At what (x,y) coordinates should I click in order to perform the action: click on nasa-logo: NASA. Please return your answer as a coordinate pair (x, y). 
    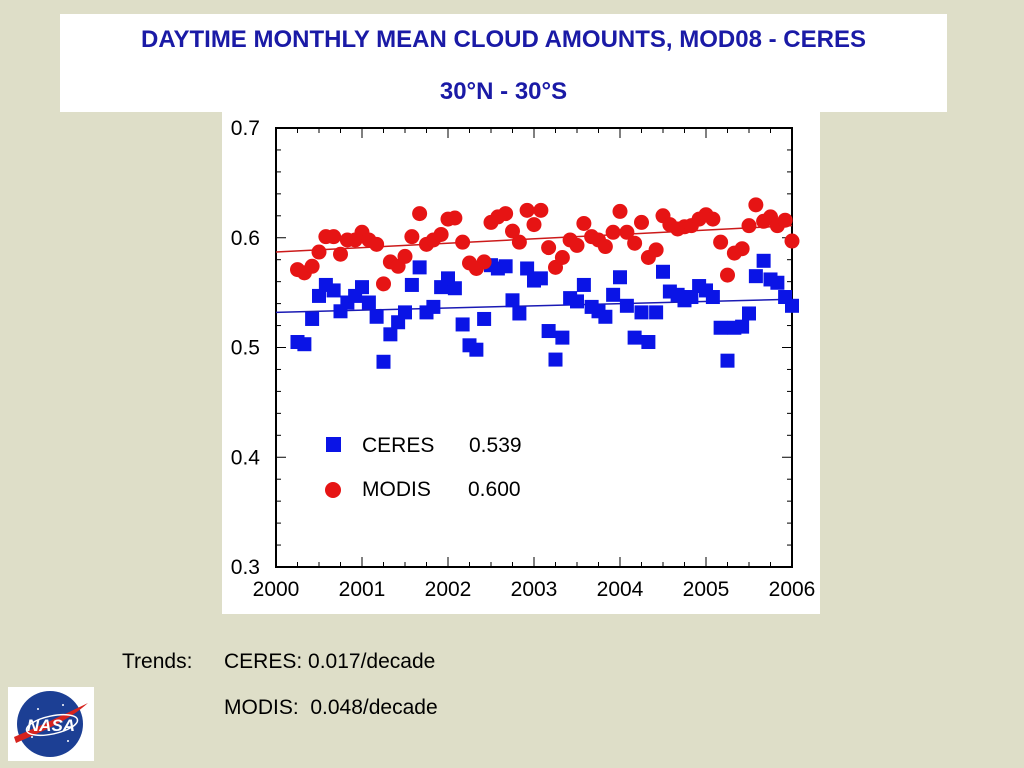
    Looking at the image, I should click on (51, 724).